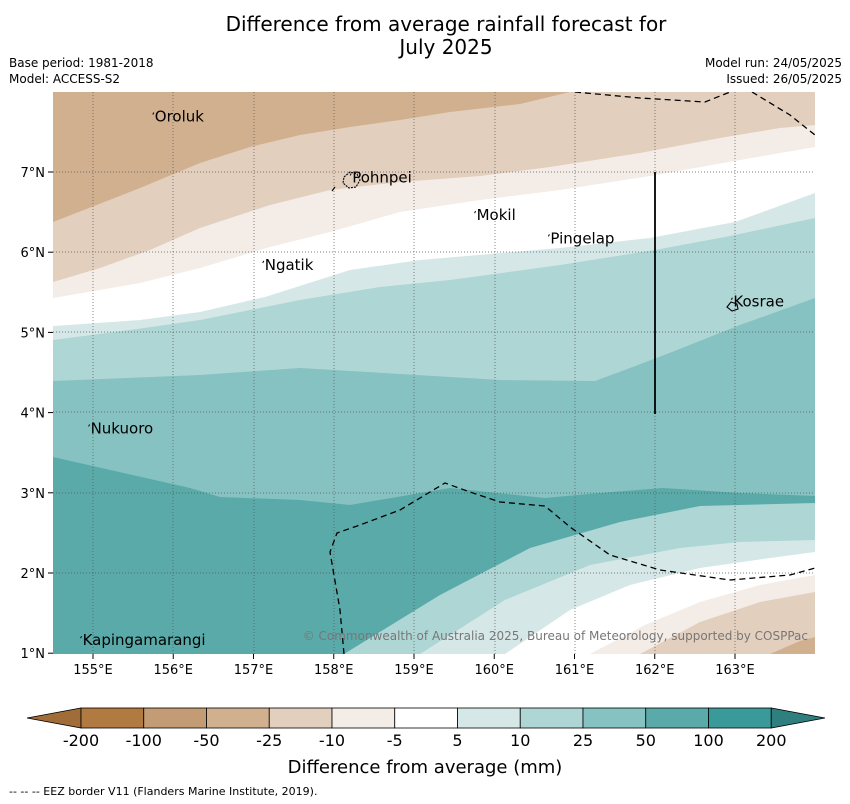 The width and height of the screenshot is (850, 804). I want to click on model-info: Base period: 1981-2018 Model: ACCESS-S2, so click(81, 71).